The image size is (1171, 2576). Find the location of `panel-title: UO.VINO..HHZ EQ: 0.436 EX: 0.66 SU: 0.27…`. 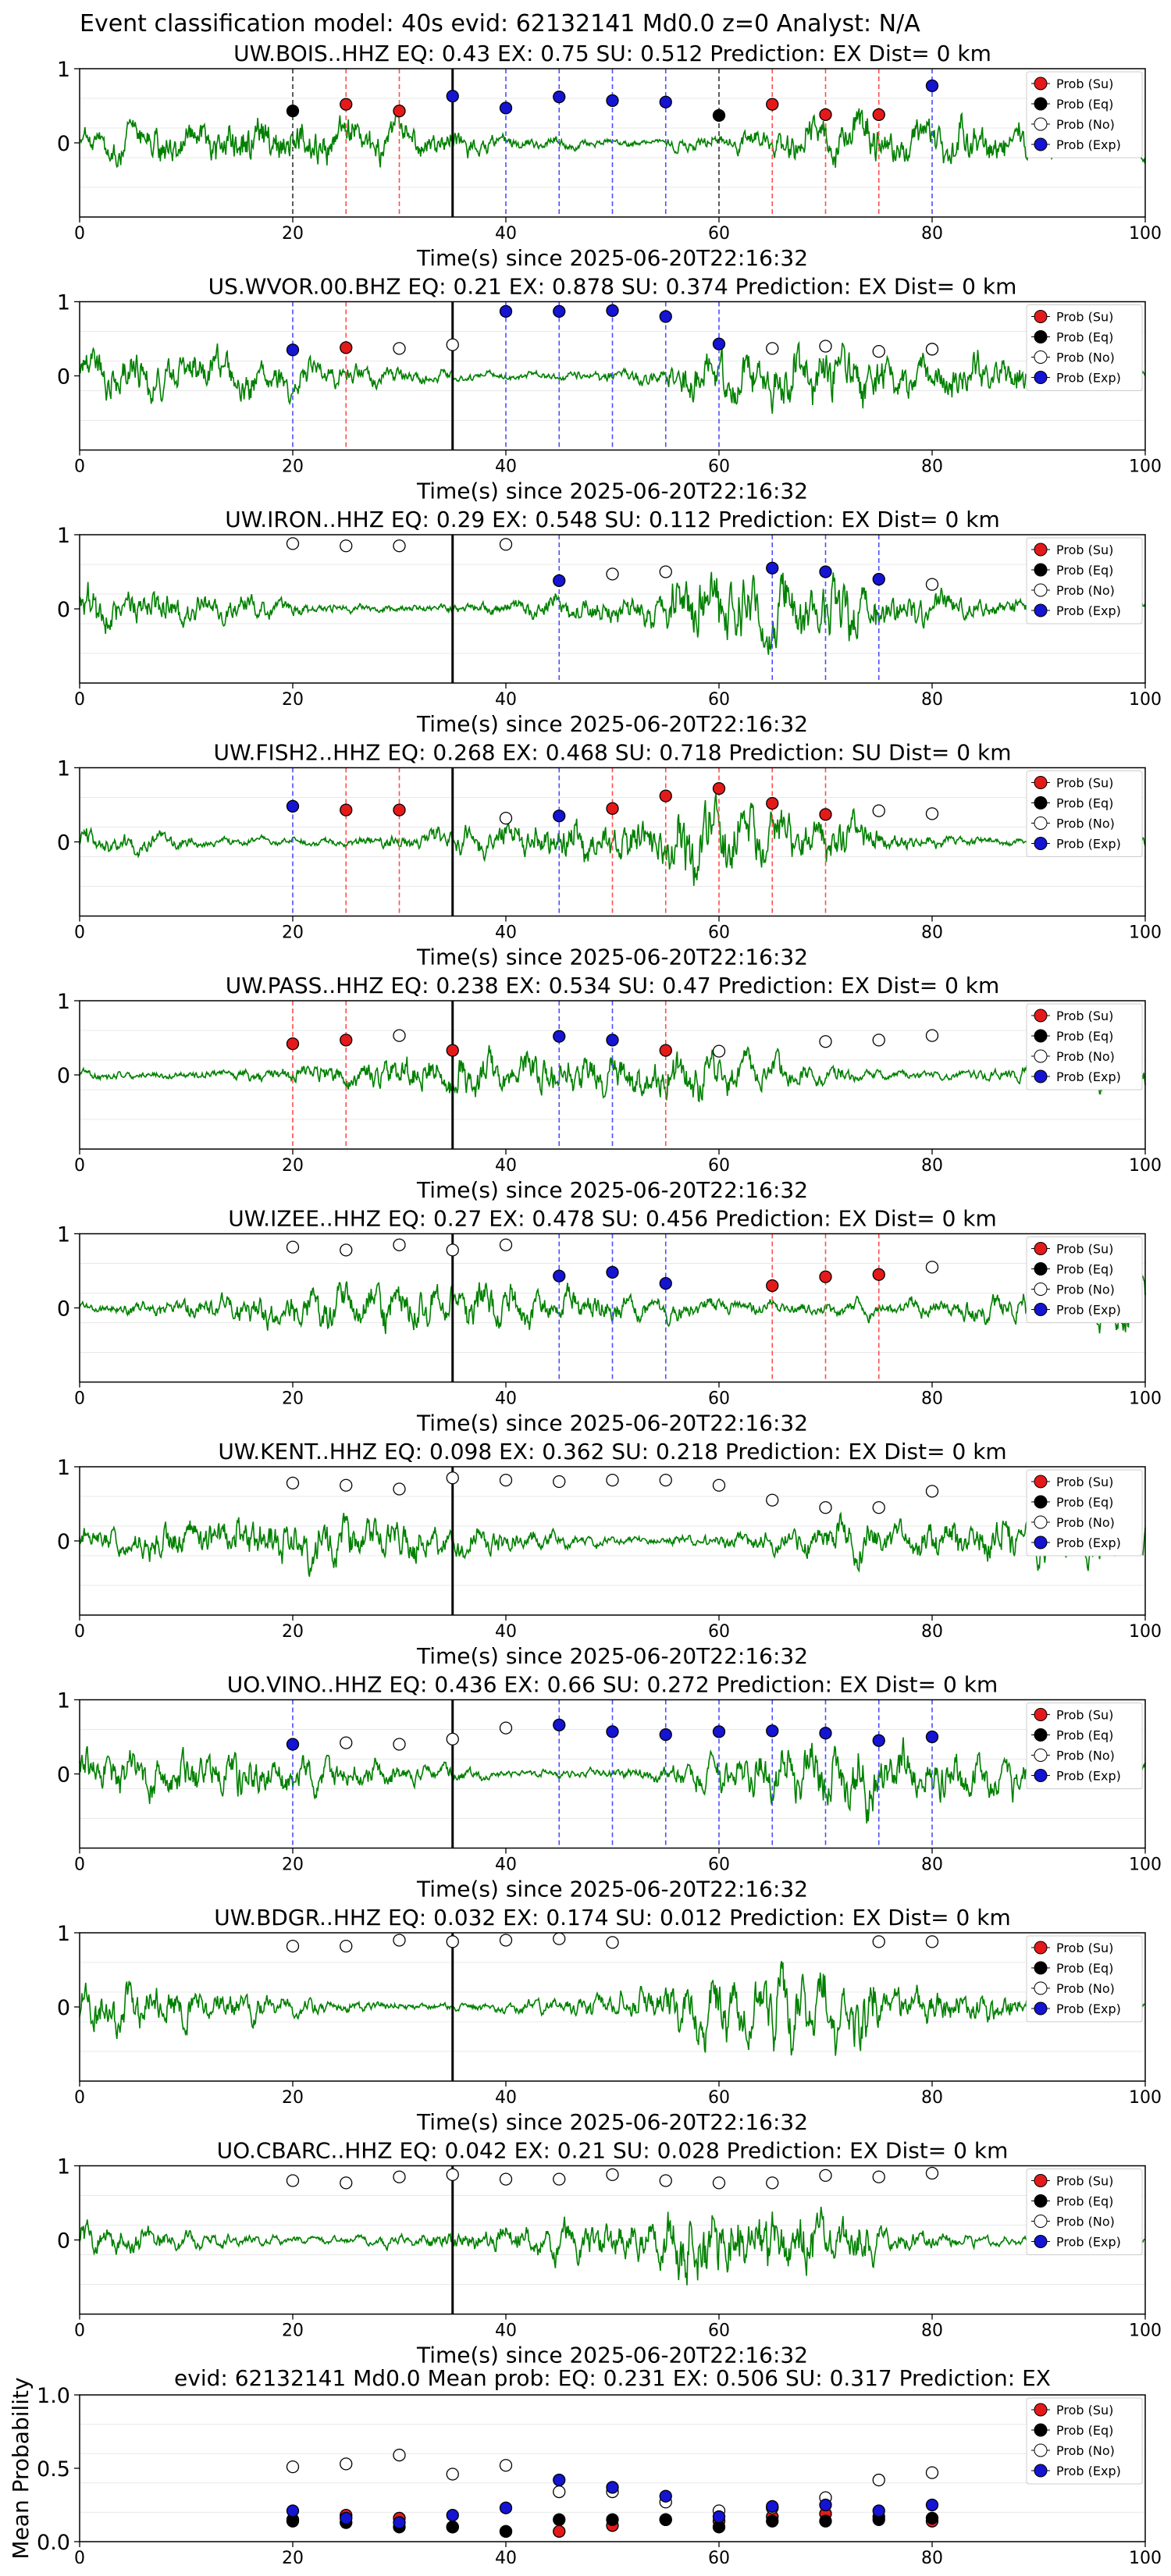

panel-title: UO.VINO..HHZ EQ: 0.436 EX: 0.66 SU: 0.27… is located at coordinates (612, 1685).